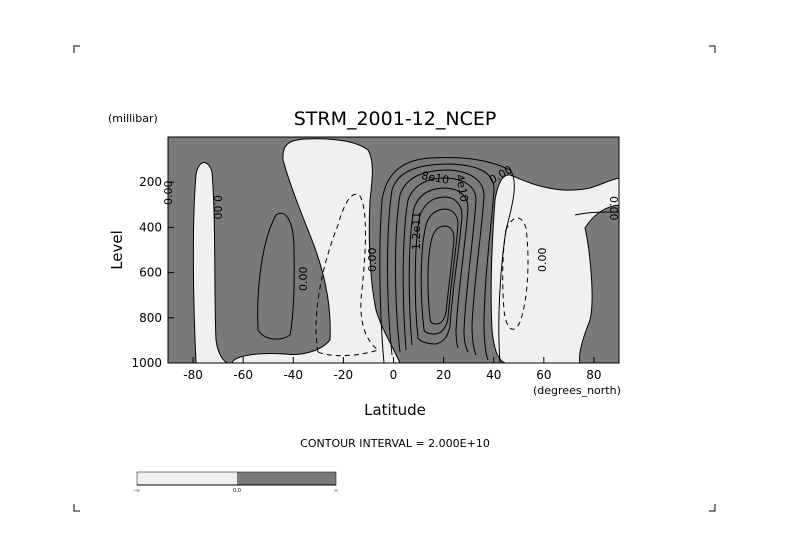 This screenshot has height=558, width=789. Describe the element at coordinates (316, 250) in the screenshot. I see `negative-region-south` at that location.